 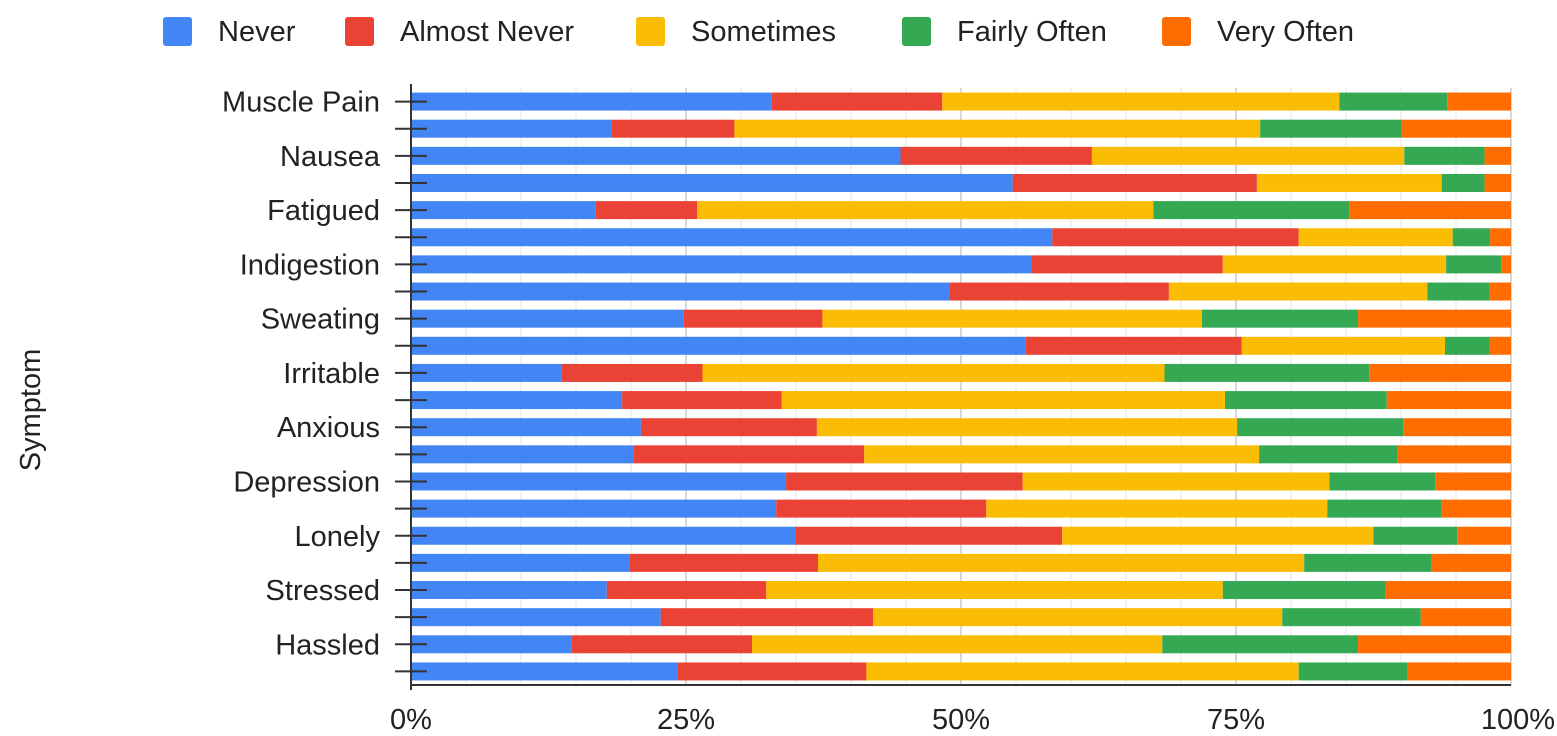 What do you see at coordinates (646, 210) in the screenshot?
I see `bar-segment-row4-almost-never` at bounding box center [646, 210].